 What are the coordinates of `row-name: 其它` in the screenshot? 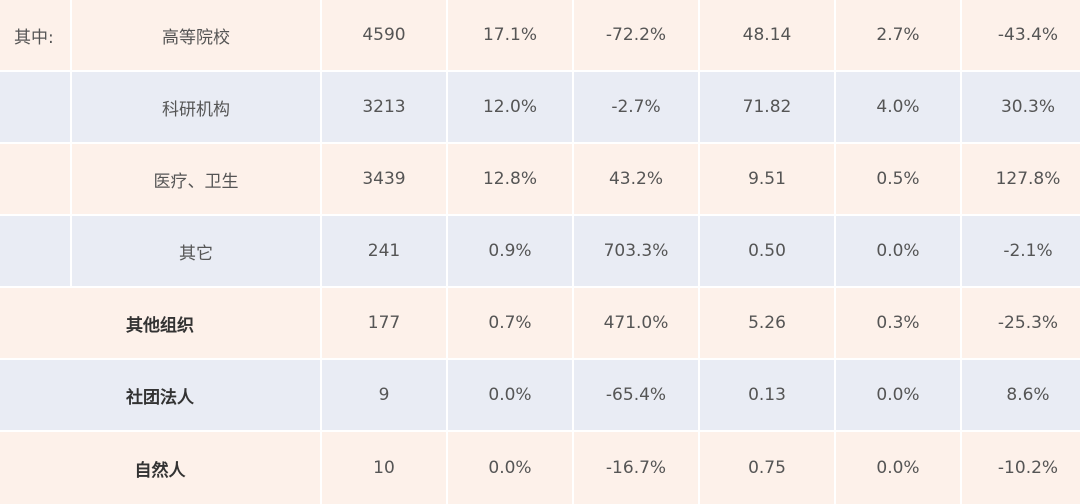 It's located at (196, 251).